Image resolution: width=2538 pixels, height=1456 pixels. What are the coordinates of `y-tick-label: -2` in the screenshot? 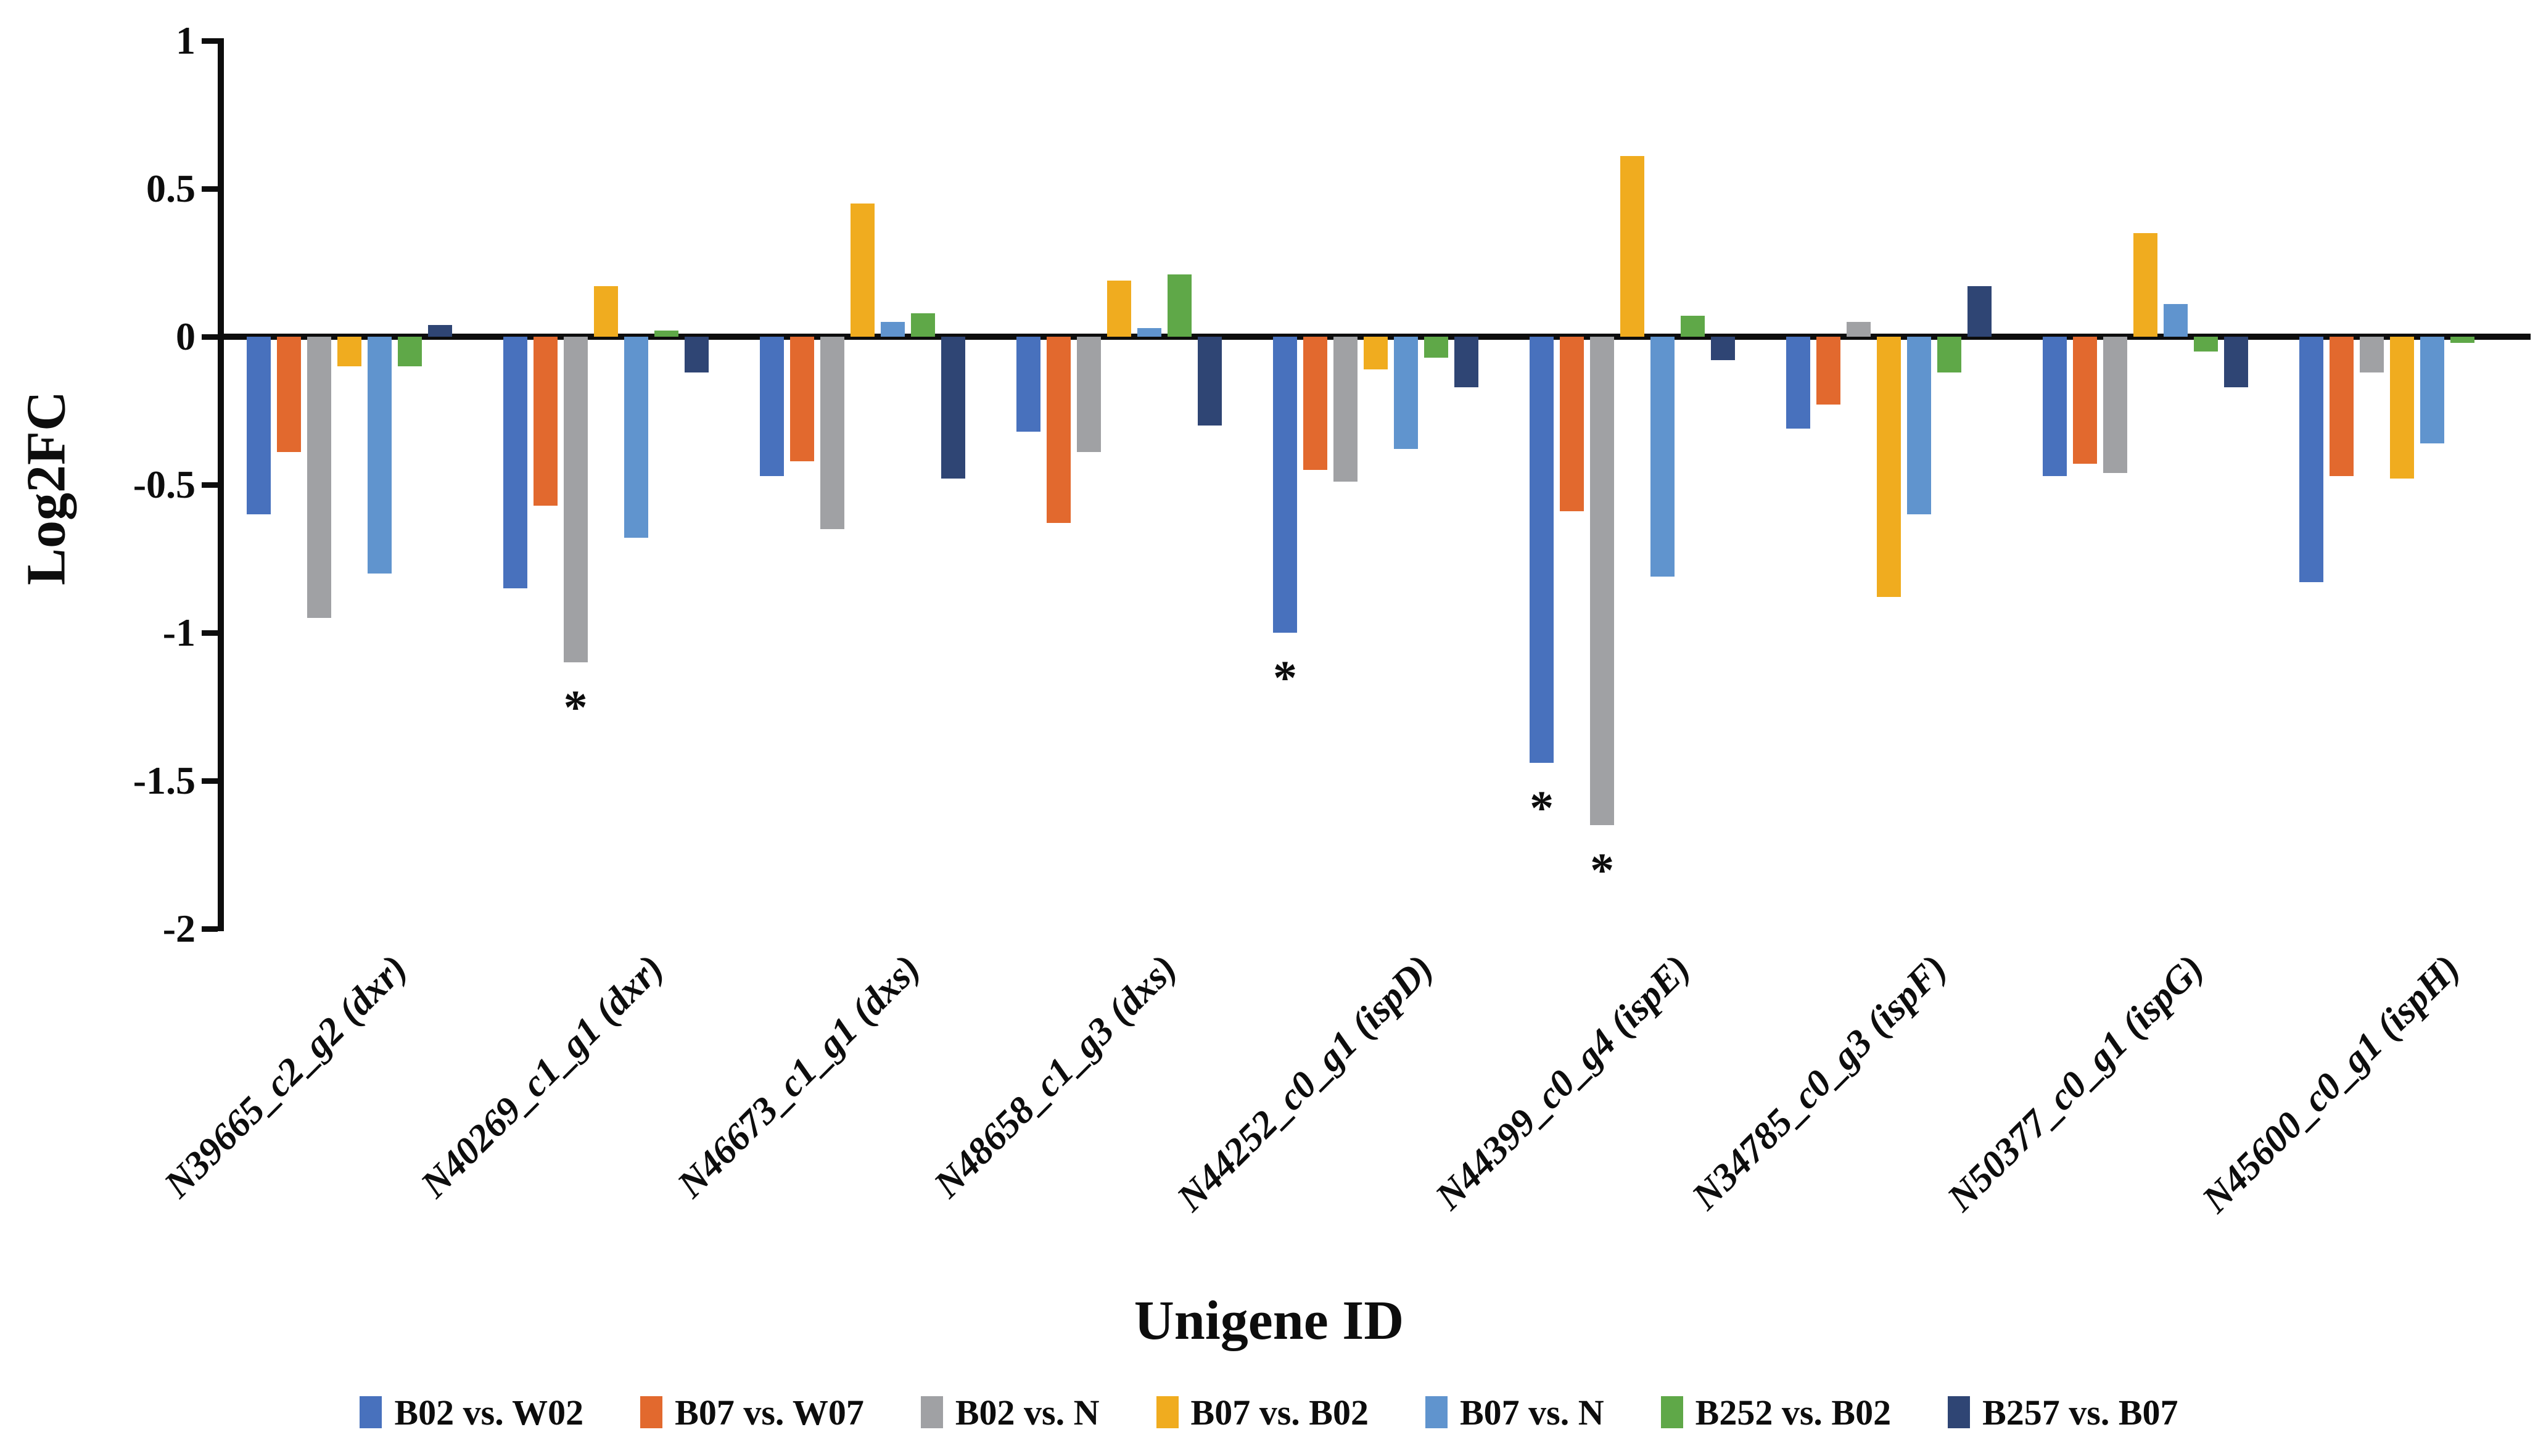 It's located at (179, 928).